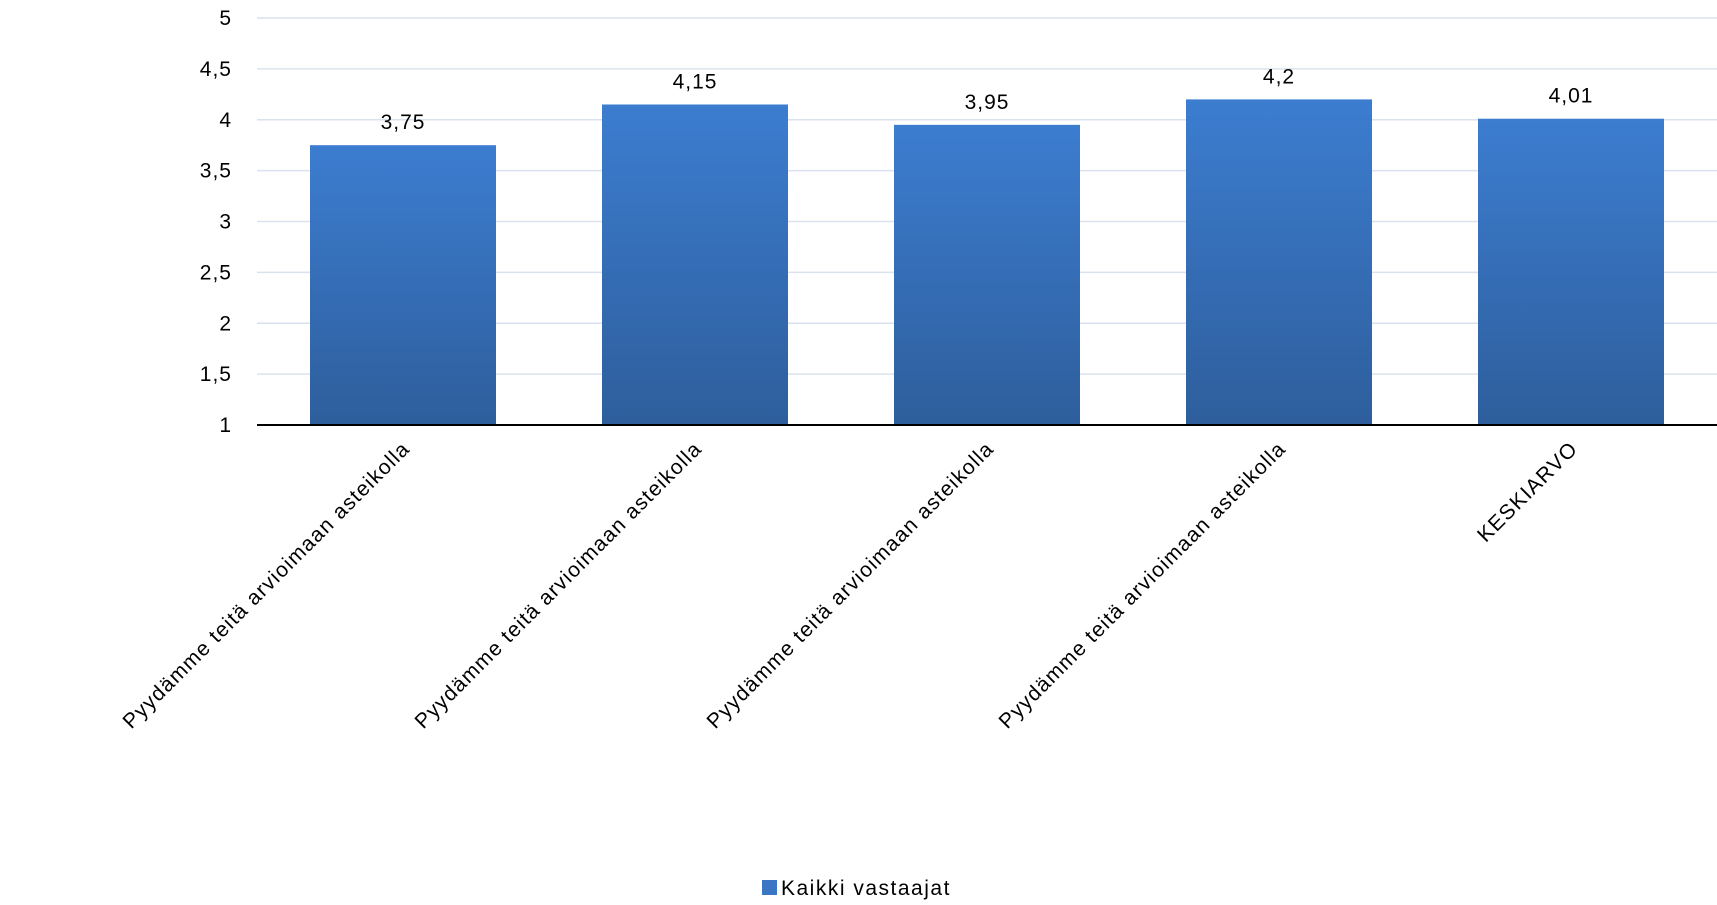 The height and width of the screenshot is (905, 1717). What do you see at coordinates (216, 374) in the screenshot?
I see `y-tick-label: 1,5` at bounding box center [216, 374].